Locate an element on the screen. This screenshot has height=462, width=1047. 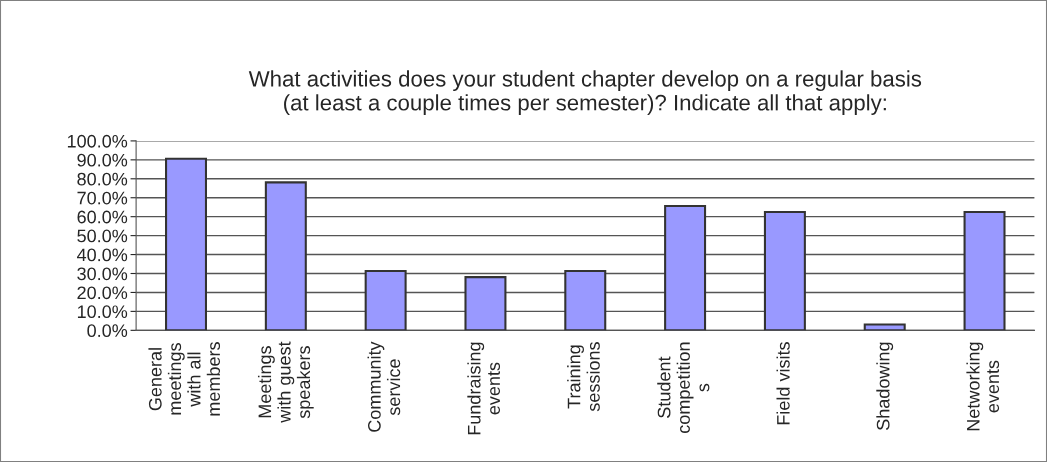
y-tick-label: 40.0% is located at coordinates (102, 255).